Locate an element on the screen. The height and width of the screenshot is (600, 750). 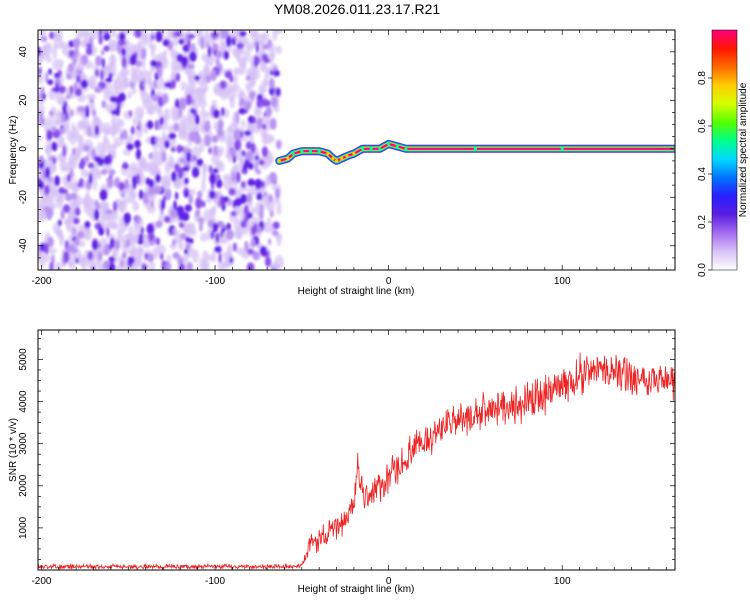
spectrogram-x-tick-label: -200 is located at coordinates (41, 281).